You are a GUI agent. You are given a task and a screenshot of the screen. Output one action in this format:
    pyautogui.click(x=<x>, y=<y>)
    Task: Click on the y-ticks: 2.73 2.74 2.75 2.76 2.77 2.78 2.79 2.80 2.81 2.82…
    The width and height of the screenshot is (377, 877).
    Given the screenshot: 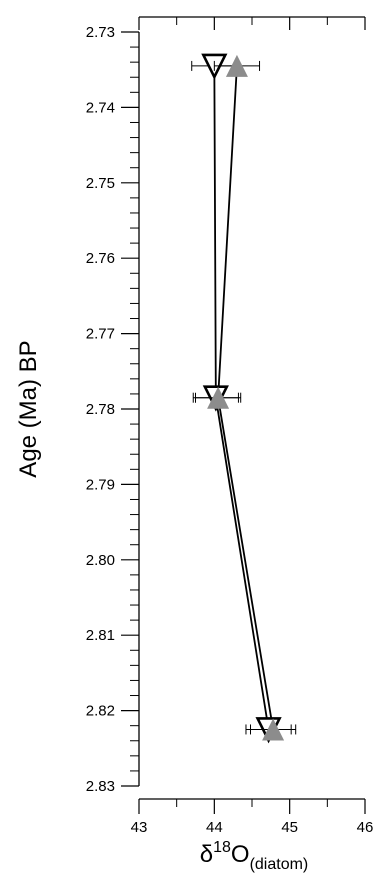 What is the action you would take?
    pyautogui.click(x=112, y=409)
    